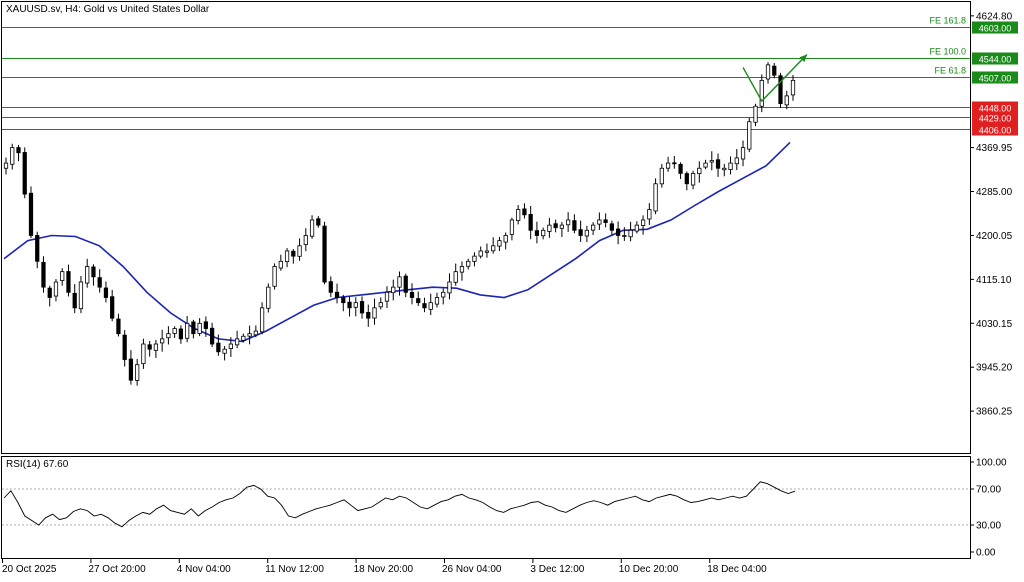  What do you see at coordinates (994, 324) in the screenshot?
I see `price-tick-label-5: 4030.15` at bounding box center [994, 324].